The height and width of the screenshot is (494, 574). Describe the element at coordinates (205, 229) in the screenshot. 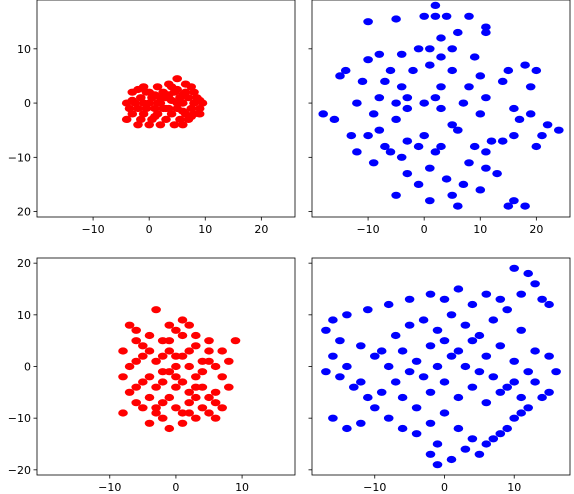

I see `x-tick-label: 10` at that location.